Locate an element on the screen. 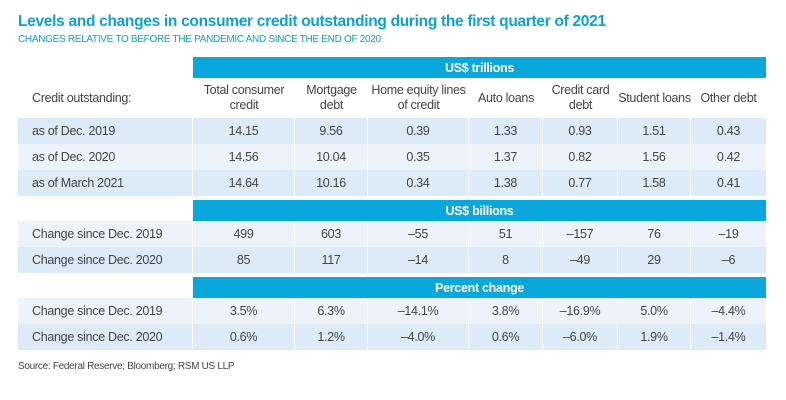 Image resolution: width=786 pixels, height=400 pixels. table-cell: 14.56 is located at coordinates (244, 157).